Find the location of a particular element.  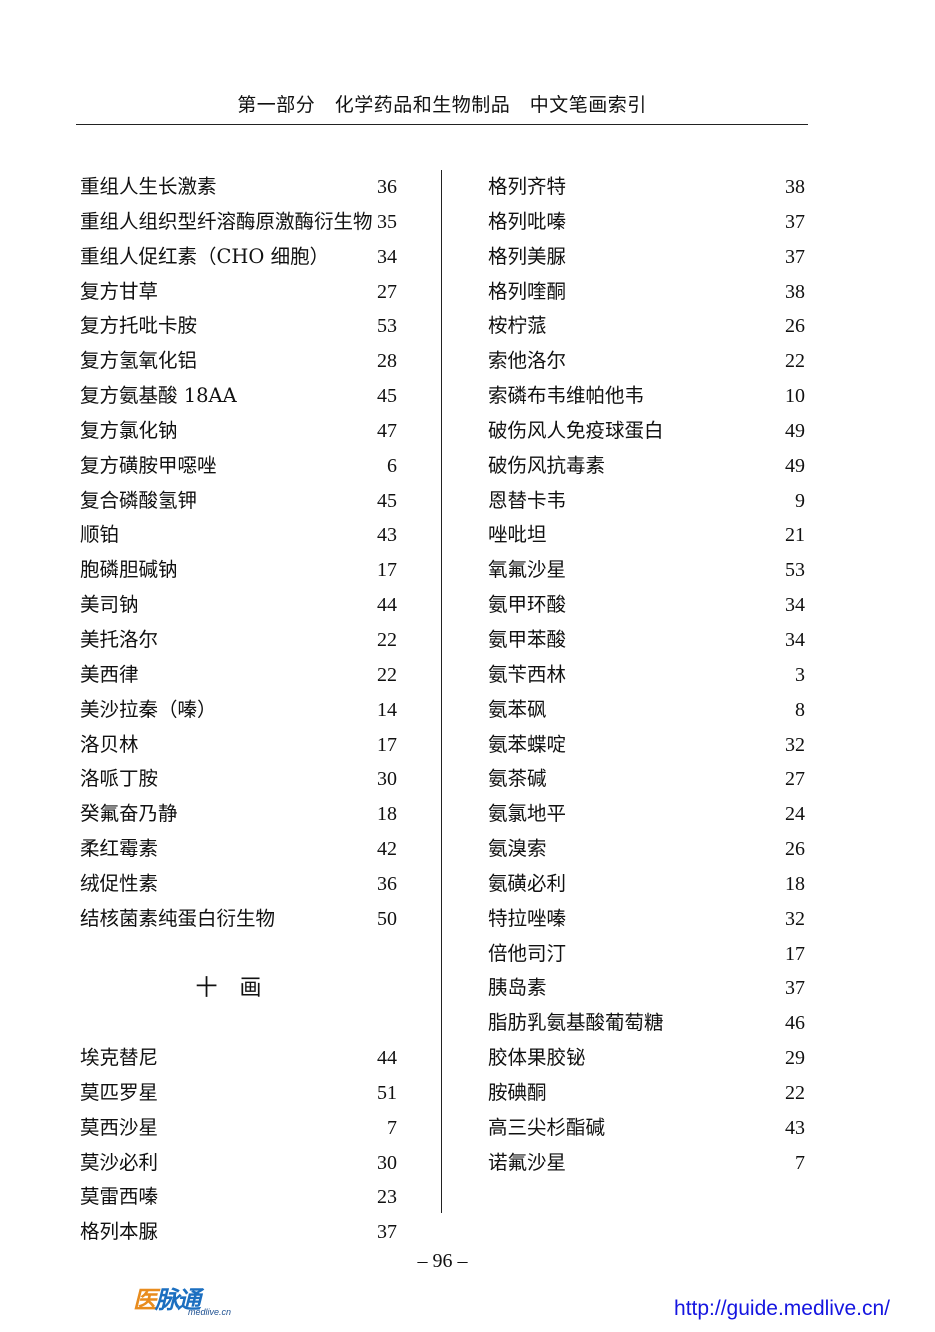

entry-name: 格列本脲 is located at coordinates (119, 1232).